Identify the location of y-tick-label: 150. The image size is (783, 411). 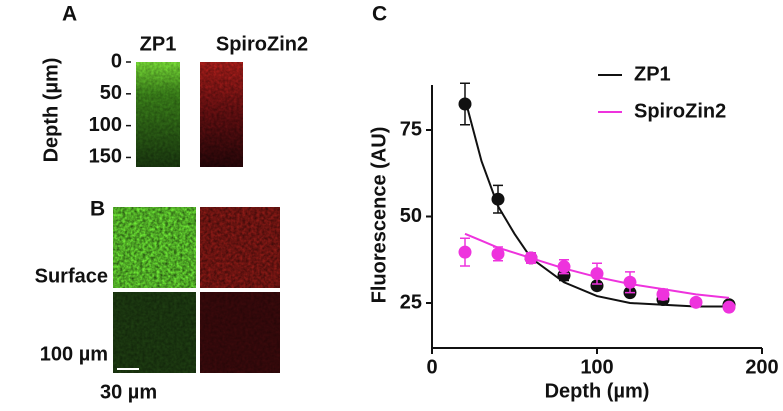
(105, 157).